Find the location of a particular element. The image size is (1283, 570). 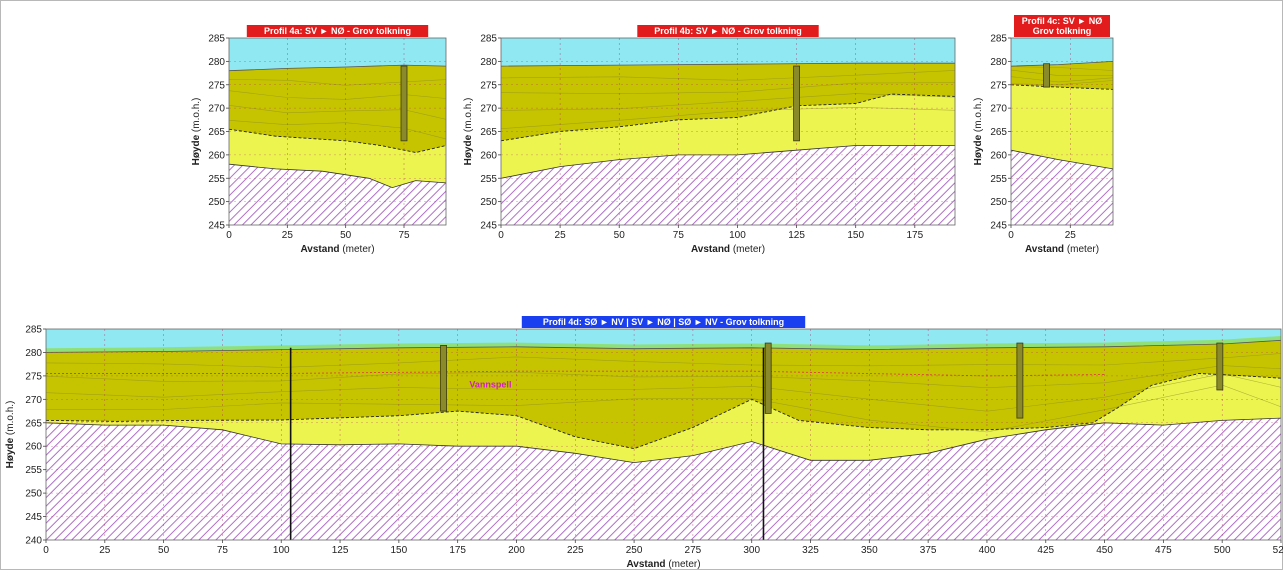

x-tick-label: 500 is located at coordinates (1222, 550).